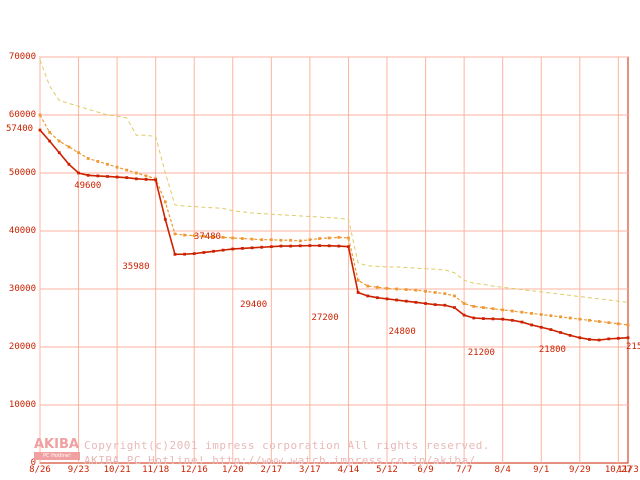 The image size is (640, 480). Describe the element at coordinates (232, 470) in the screenshot. I see `x-axis-tick-label: 1/20` at that location.